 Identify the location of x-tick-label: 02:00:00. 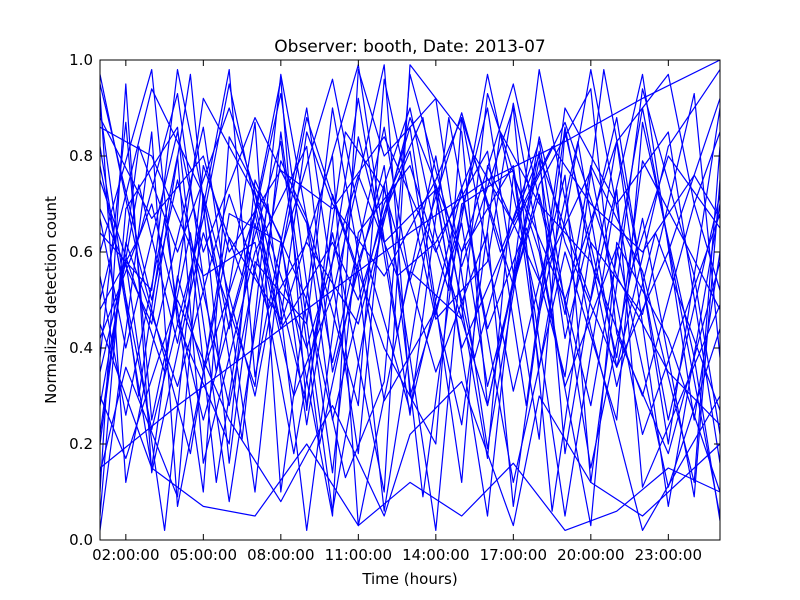
(125, 555).